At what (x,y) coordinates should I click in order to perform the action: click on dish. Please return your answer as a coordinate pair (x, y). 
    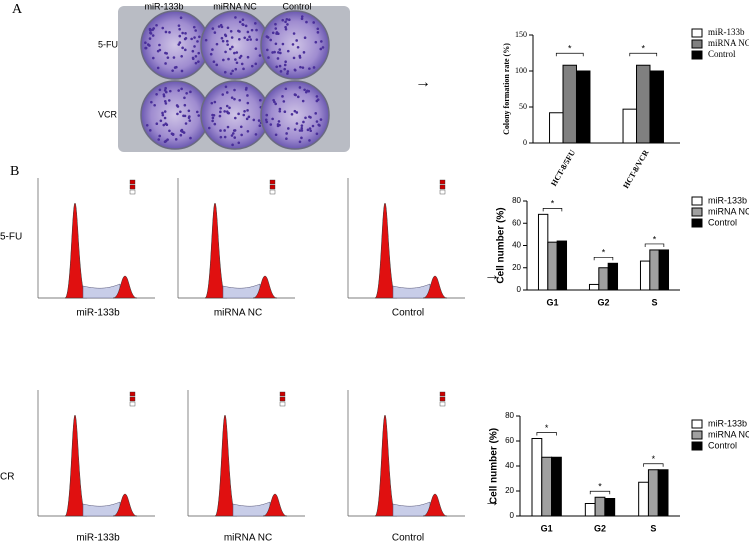
    Looking at the image, I should click on (295, 115).